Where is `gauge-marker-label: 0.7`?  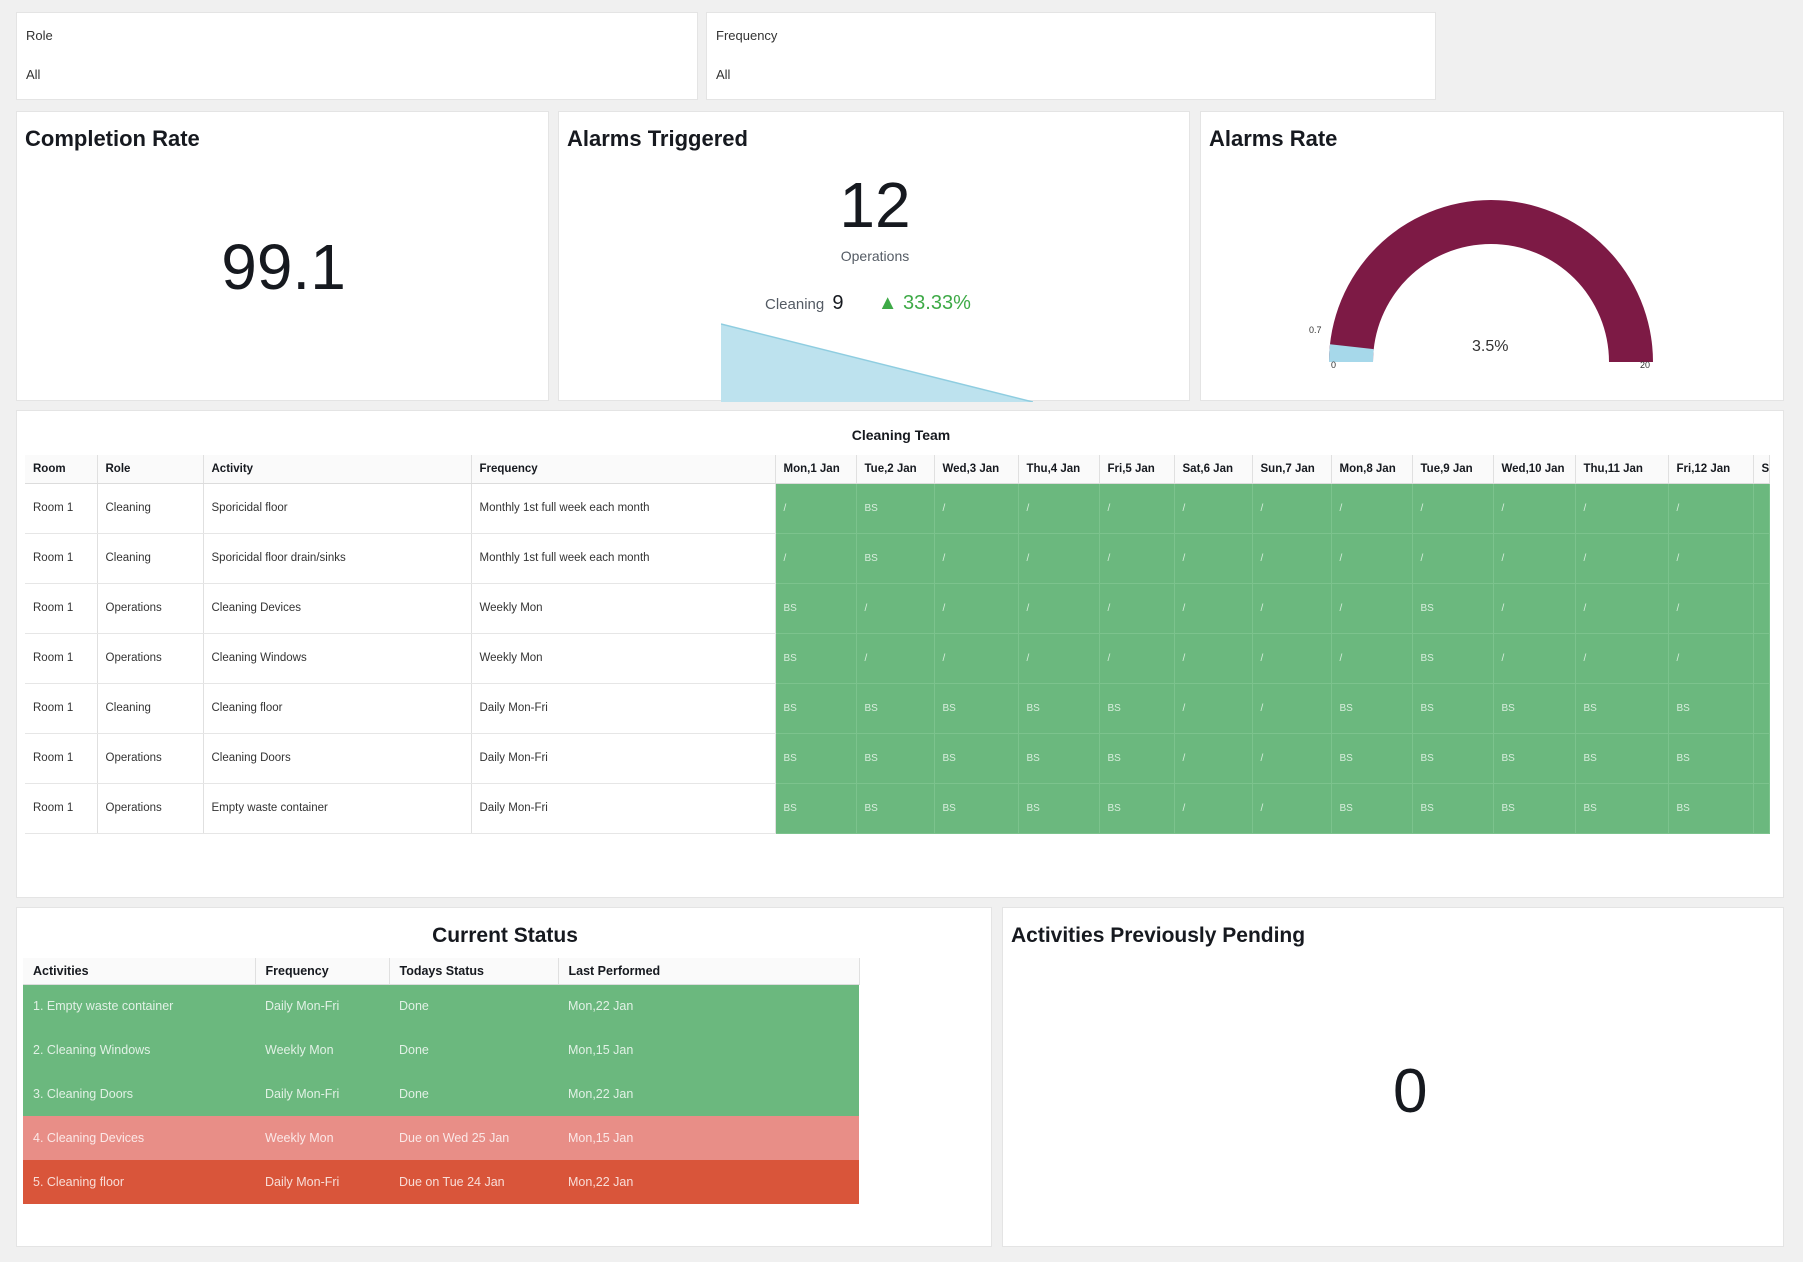 gauge-marker-label: 0.7 is located at coordinates (1315, 330).